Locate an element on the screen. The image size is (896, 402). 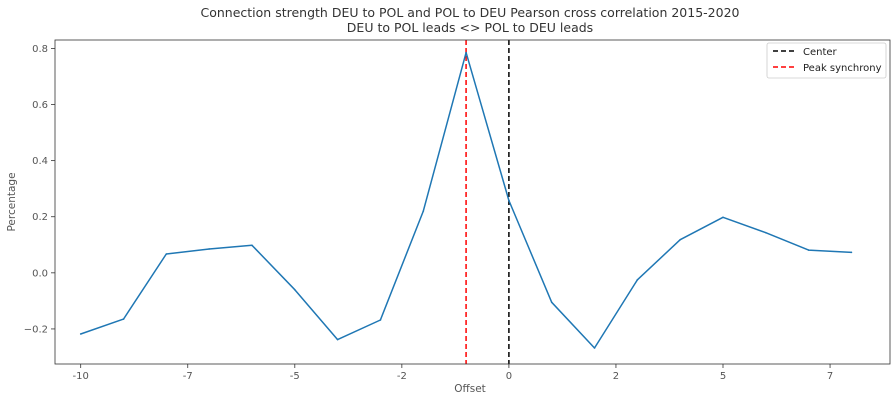
legend-label-peak: Peak synchrony is located at coordinates (842, 68).